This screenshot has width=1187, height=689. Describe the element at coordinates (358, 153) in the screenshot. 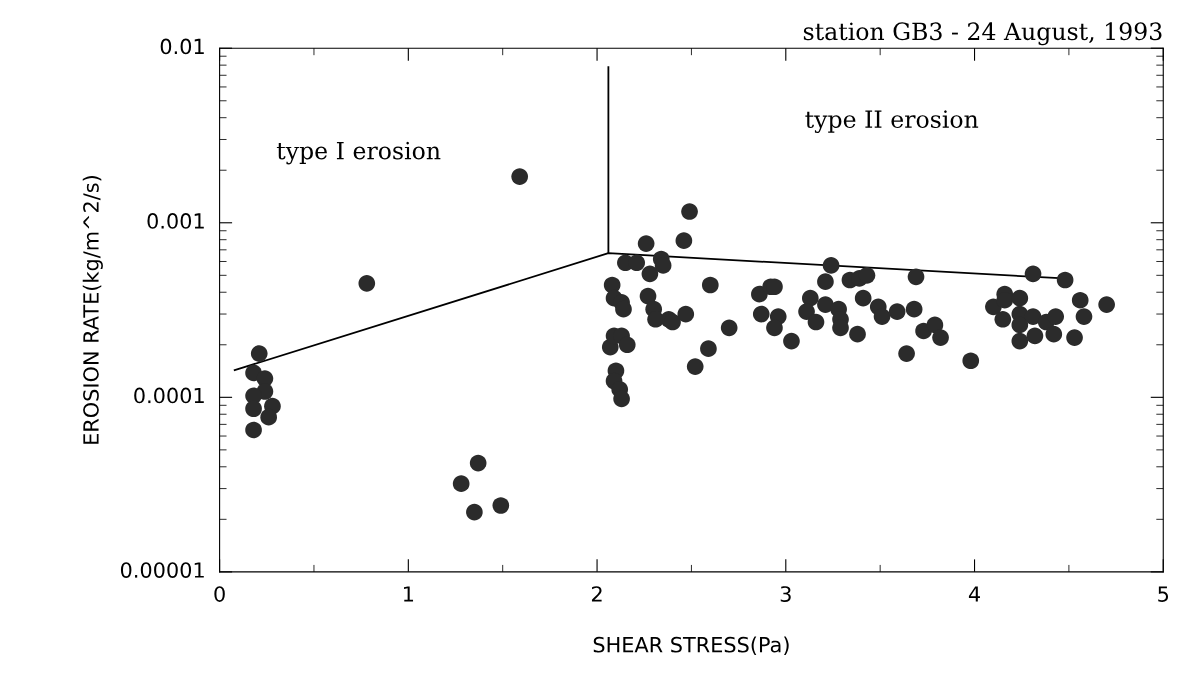

I see `annotation: type I erosion` at that location.